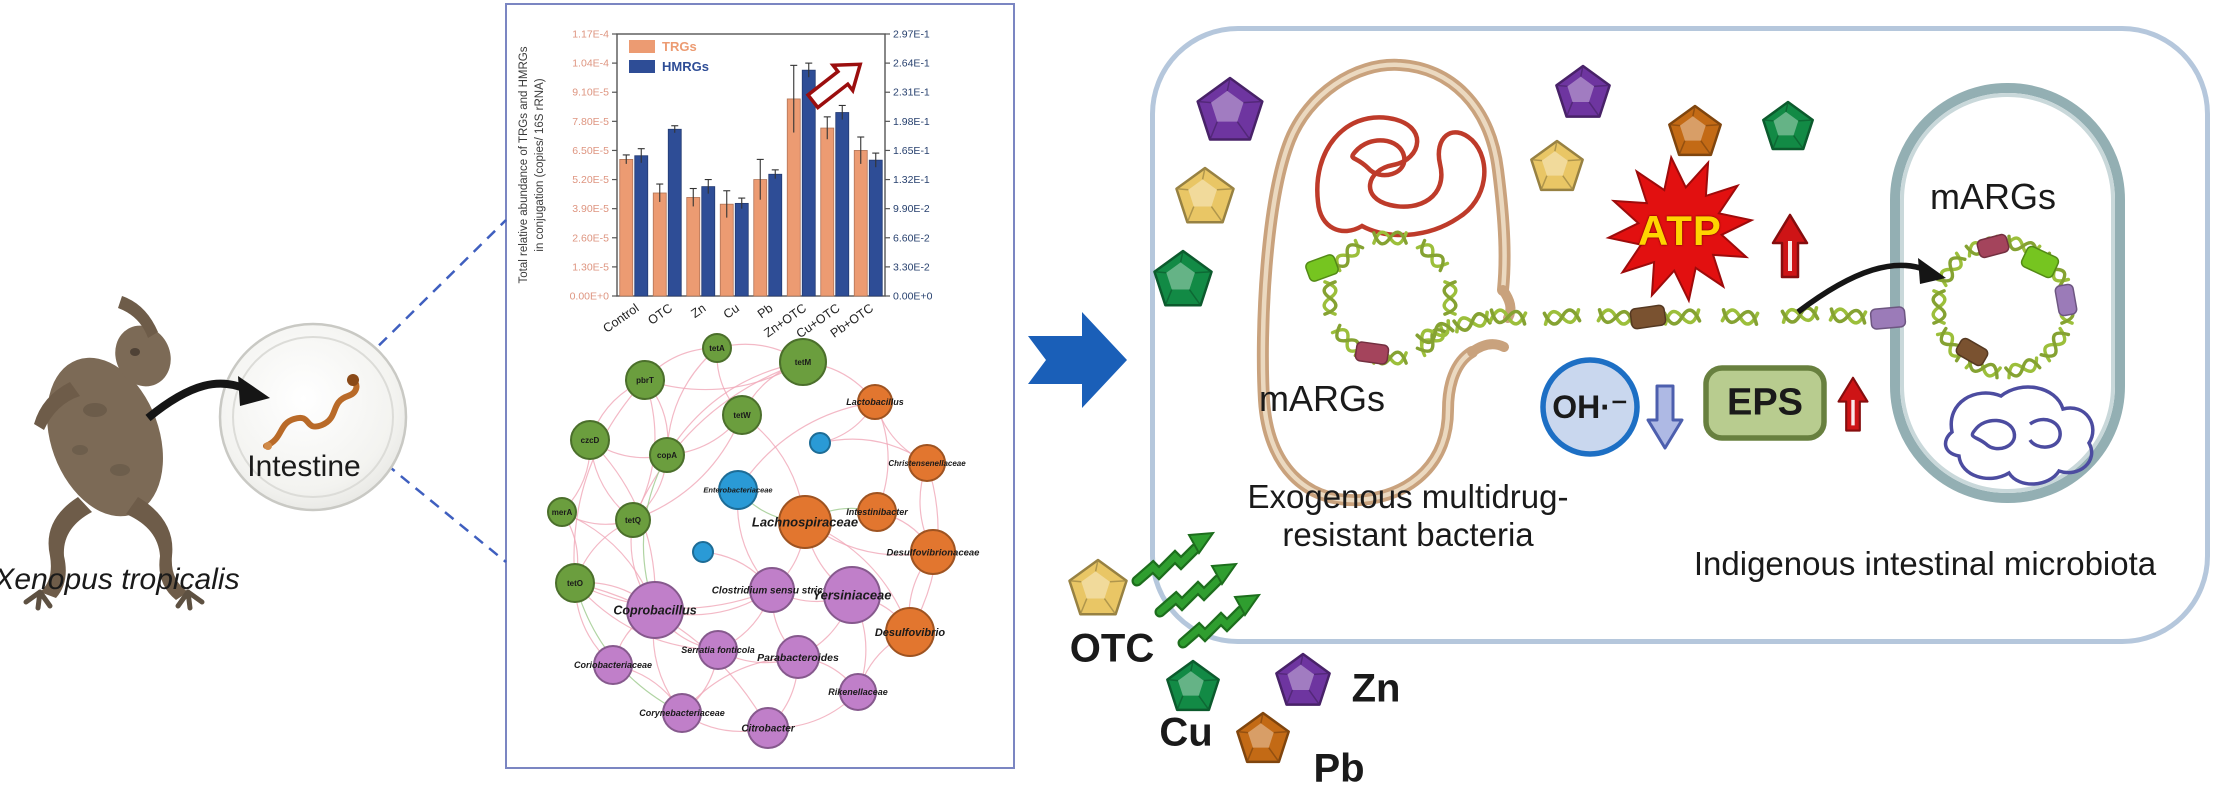  Describe the element at coordinates (1993, 196) in the screenshot. I see `margs-label-indigenous: mARGs` at that location.